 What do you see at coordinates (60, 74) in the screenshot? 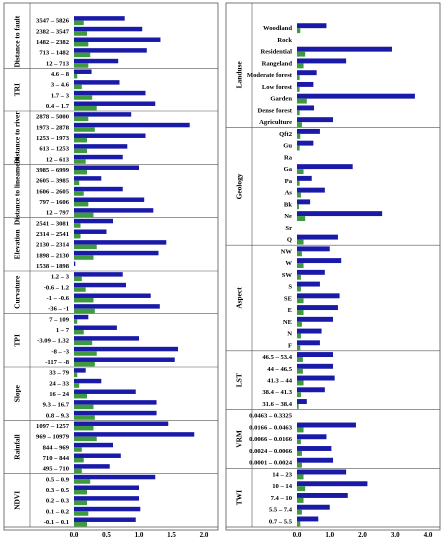
I see `category-label: 4.6 – 8` at bounding box center [60, 74].